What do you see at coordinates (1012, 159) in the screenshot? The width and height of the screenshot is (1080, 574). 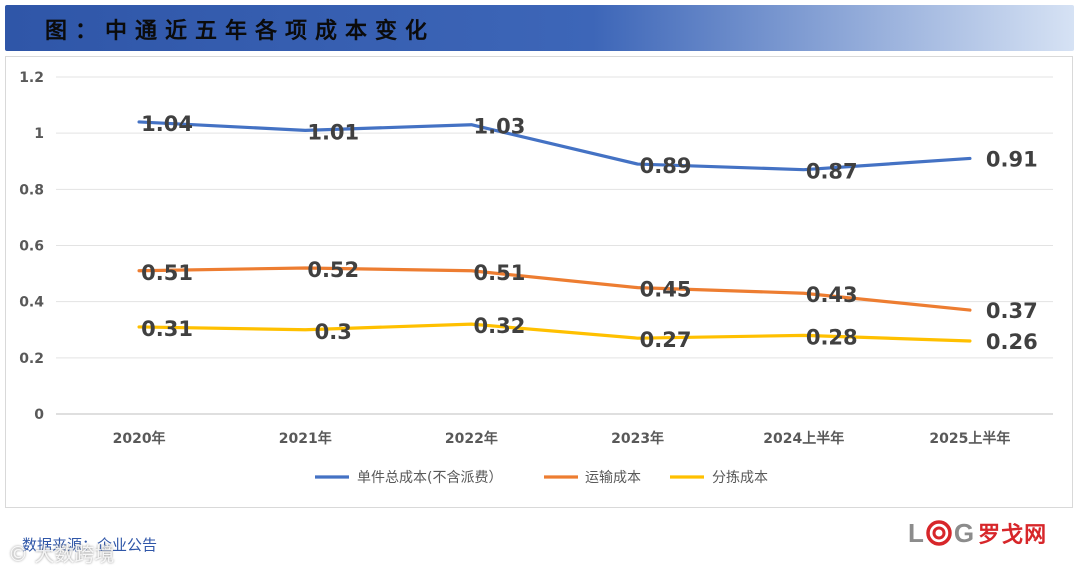 I see `data-label: 0.91` at bounding box center [1012, 159].